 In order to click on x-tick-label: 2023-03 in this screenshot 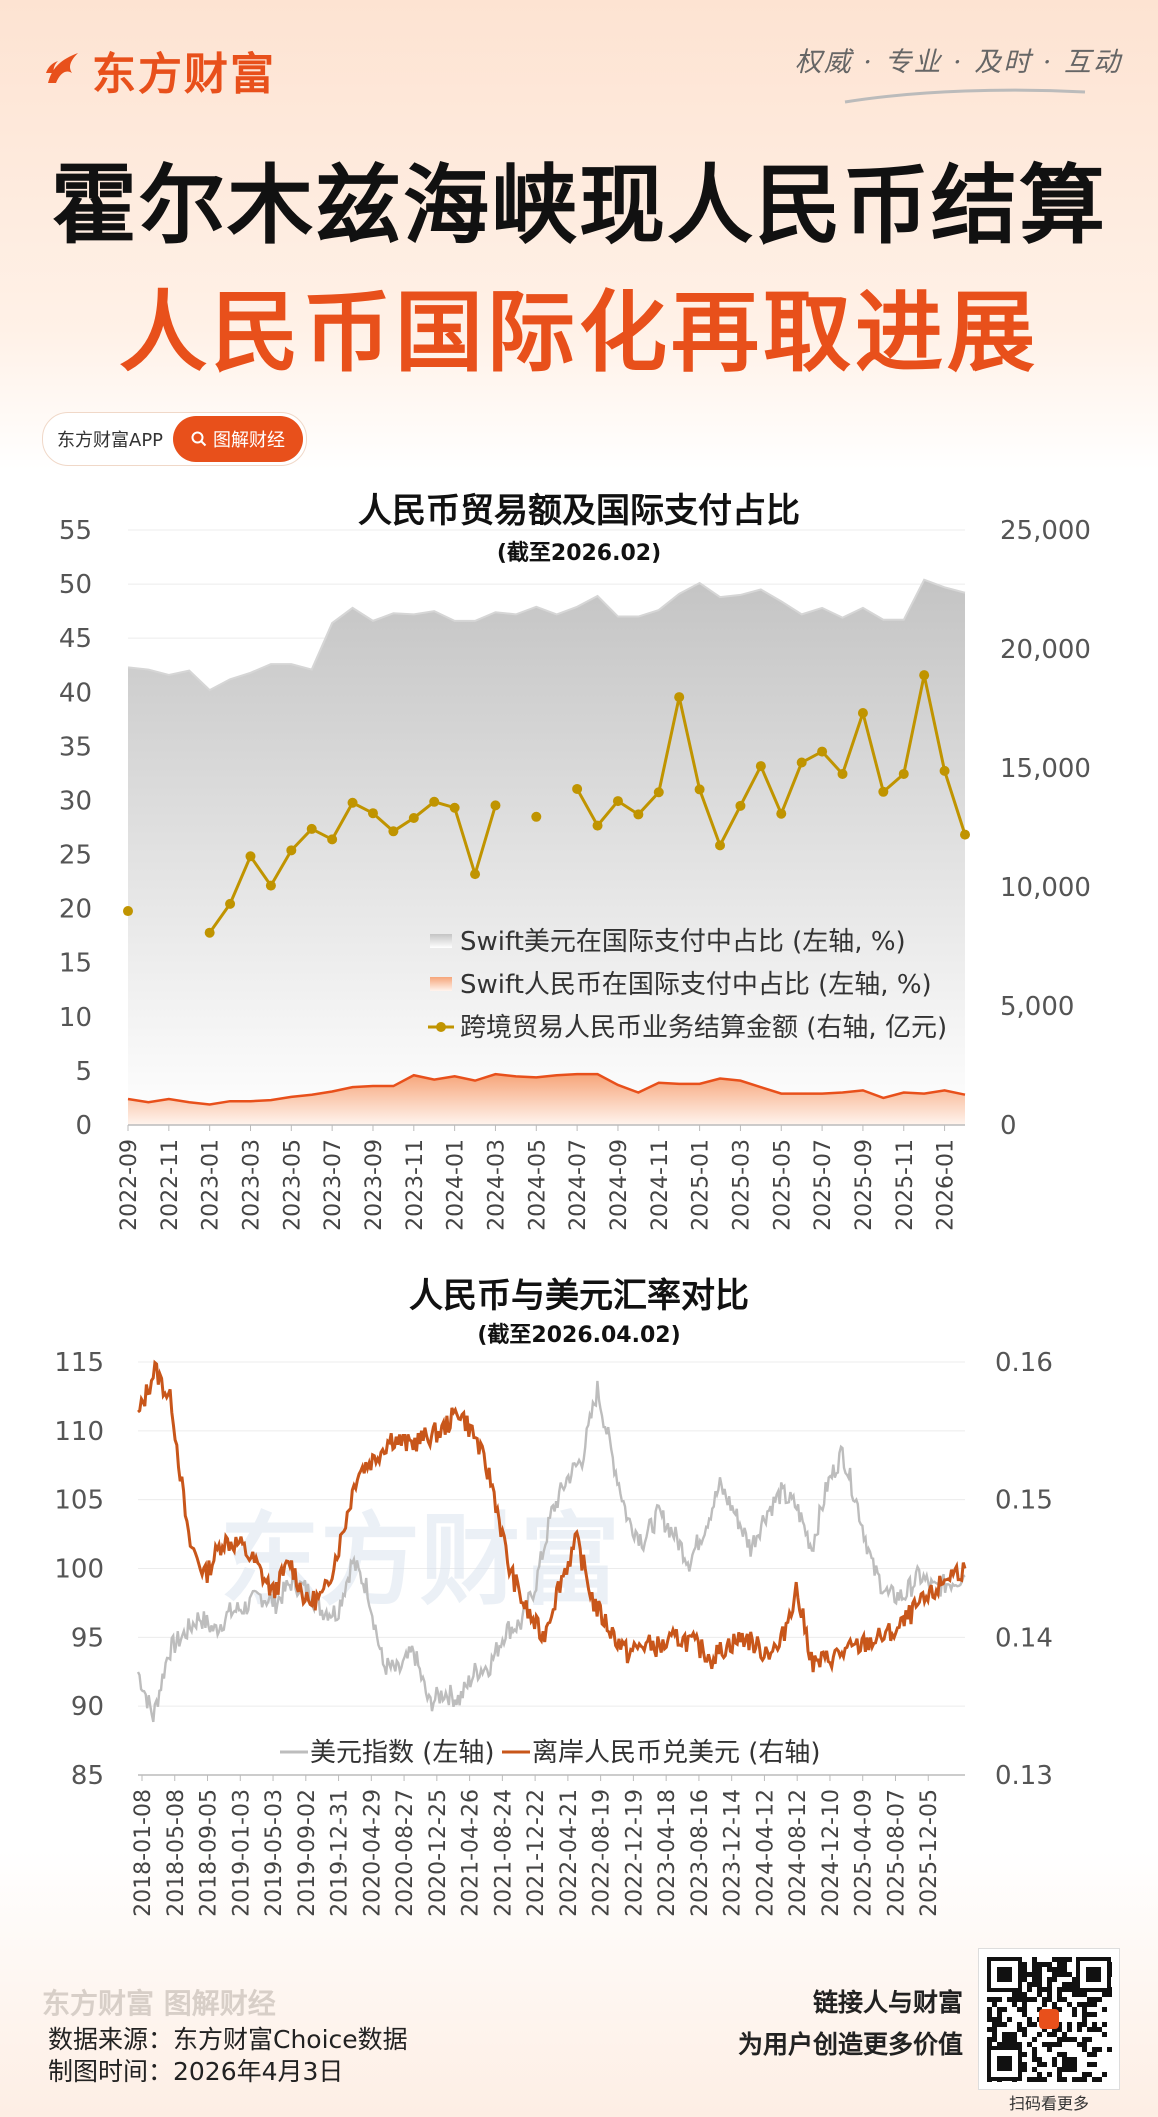, I will do `click(251, 1185)`.